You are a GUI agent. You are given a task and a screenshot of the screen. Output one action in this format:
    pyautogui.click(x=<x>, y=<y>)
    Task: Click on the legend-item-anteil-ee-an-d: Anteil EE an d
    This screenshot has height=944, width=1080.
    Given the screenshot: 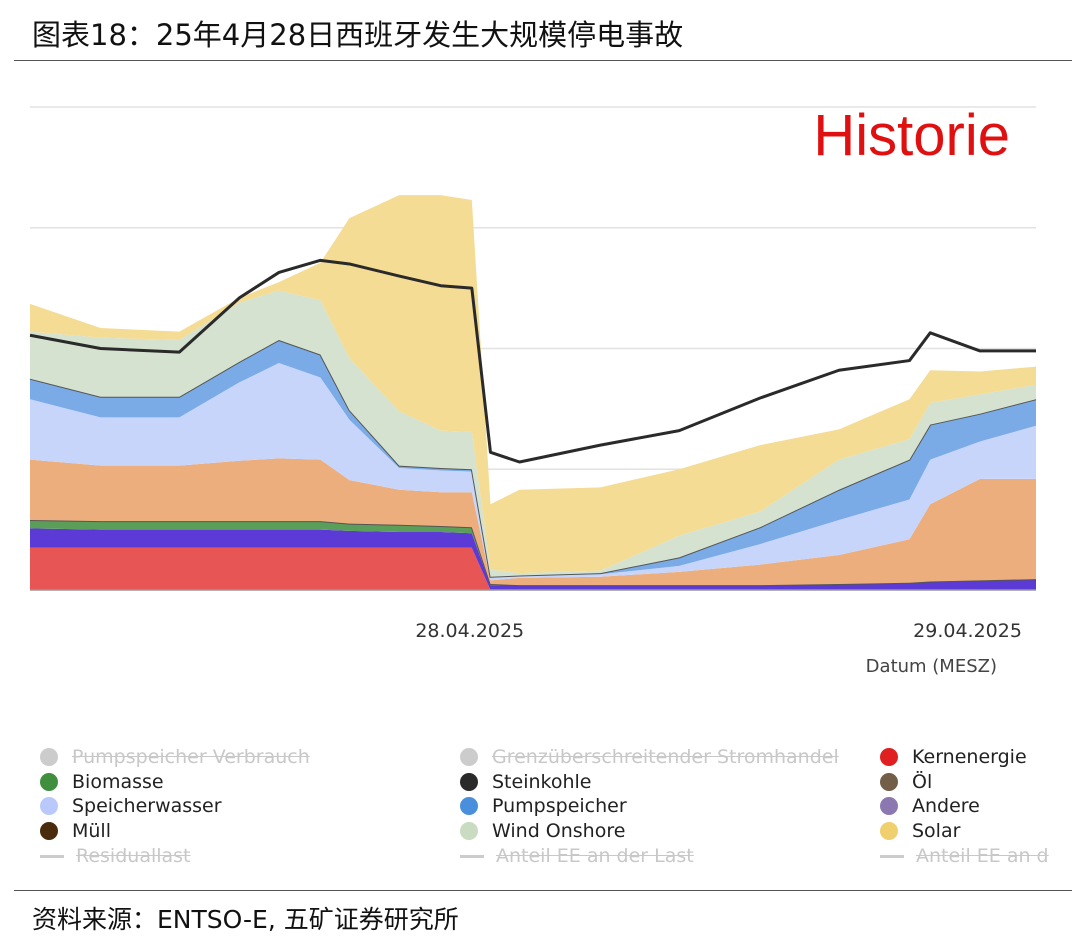 What is the action you would take?
    pyautogui.click(x=964, y=856)
    